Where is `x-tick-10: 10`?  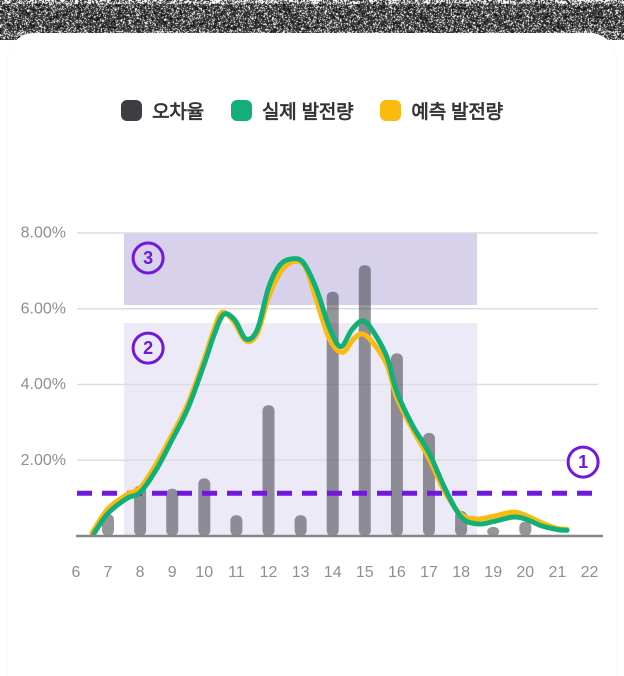 x-tick-10: 10 is located at coordinates (204, 572).